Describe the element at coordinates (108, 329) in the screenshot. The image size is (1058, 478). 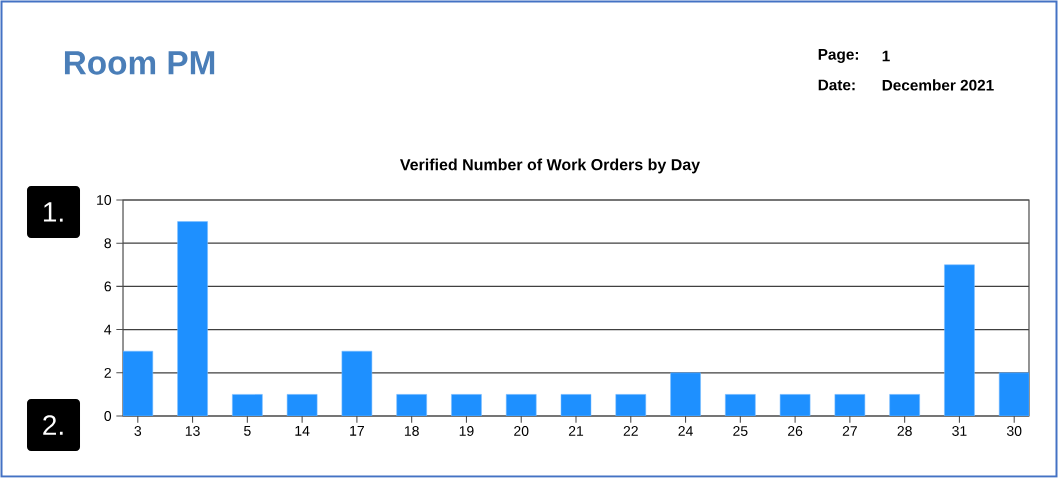
I see `y-tick-label: 4` at that location.